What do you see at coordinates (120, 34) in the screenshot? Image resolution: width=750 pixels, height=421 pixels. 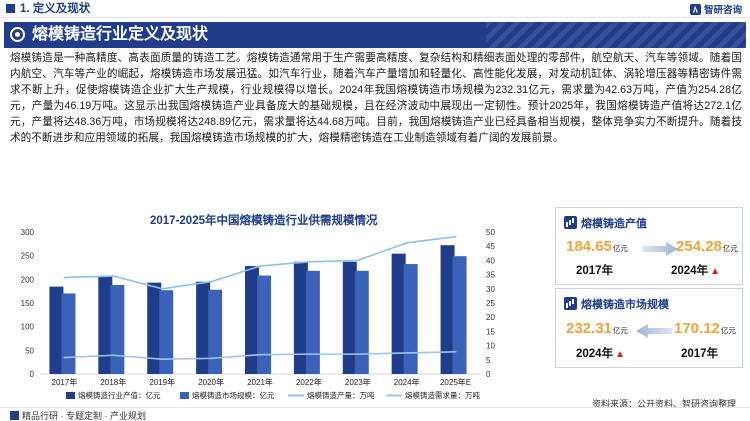 I see `page-title: 熔模铸造行业定义及现状` at bounding box center [120, 34].